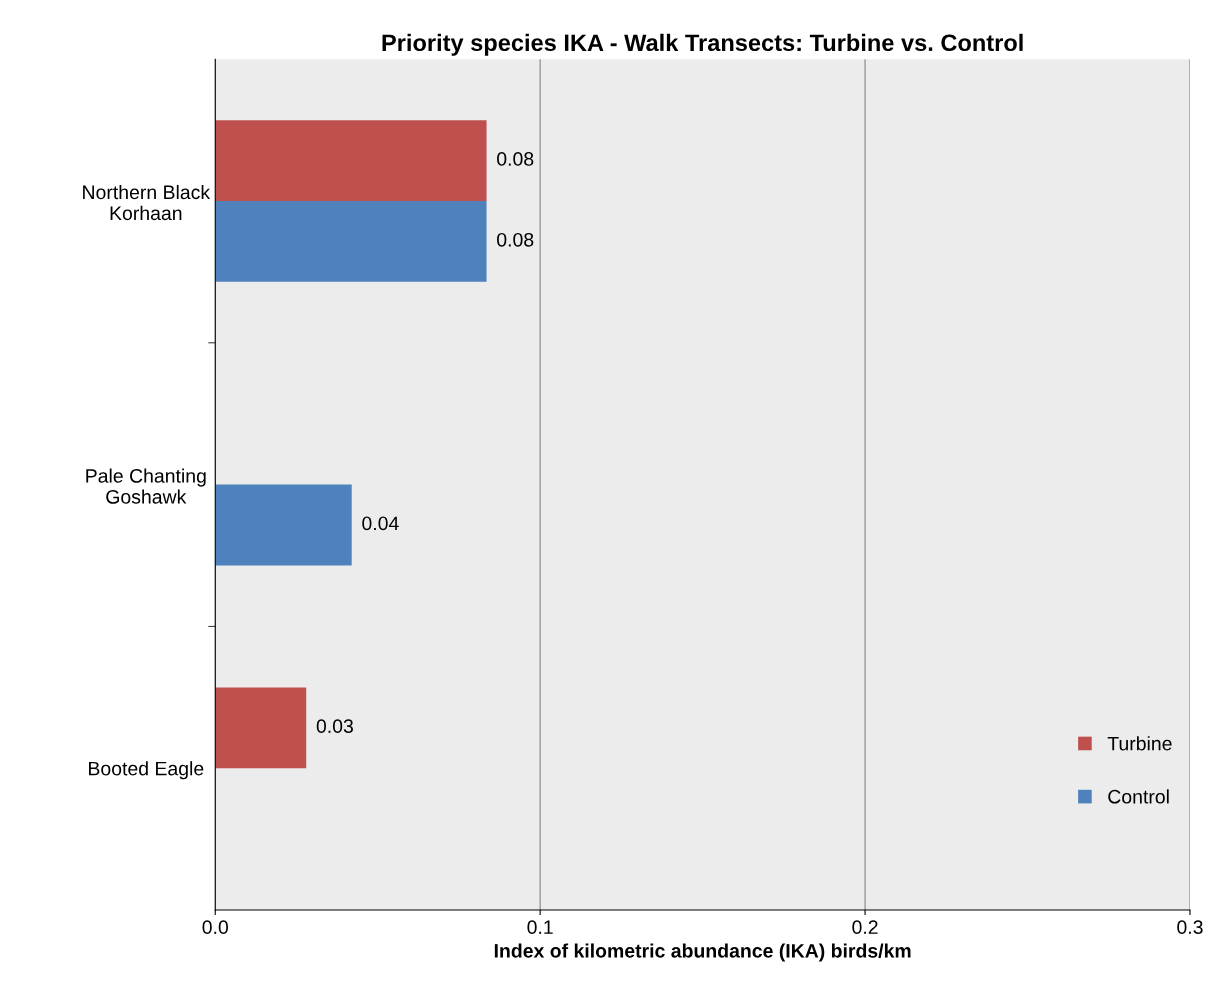 The width and height of the screenshot is (1223, 987). What do you see at coordinates (146, 486) in the screenshot?
I see `y-tick-label: Pale Chanting Goshawk` at bounding box center [146, 486].